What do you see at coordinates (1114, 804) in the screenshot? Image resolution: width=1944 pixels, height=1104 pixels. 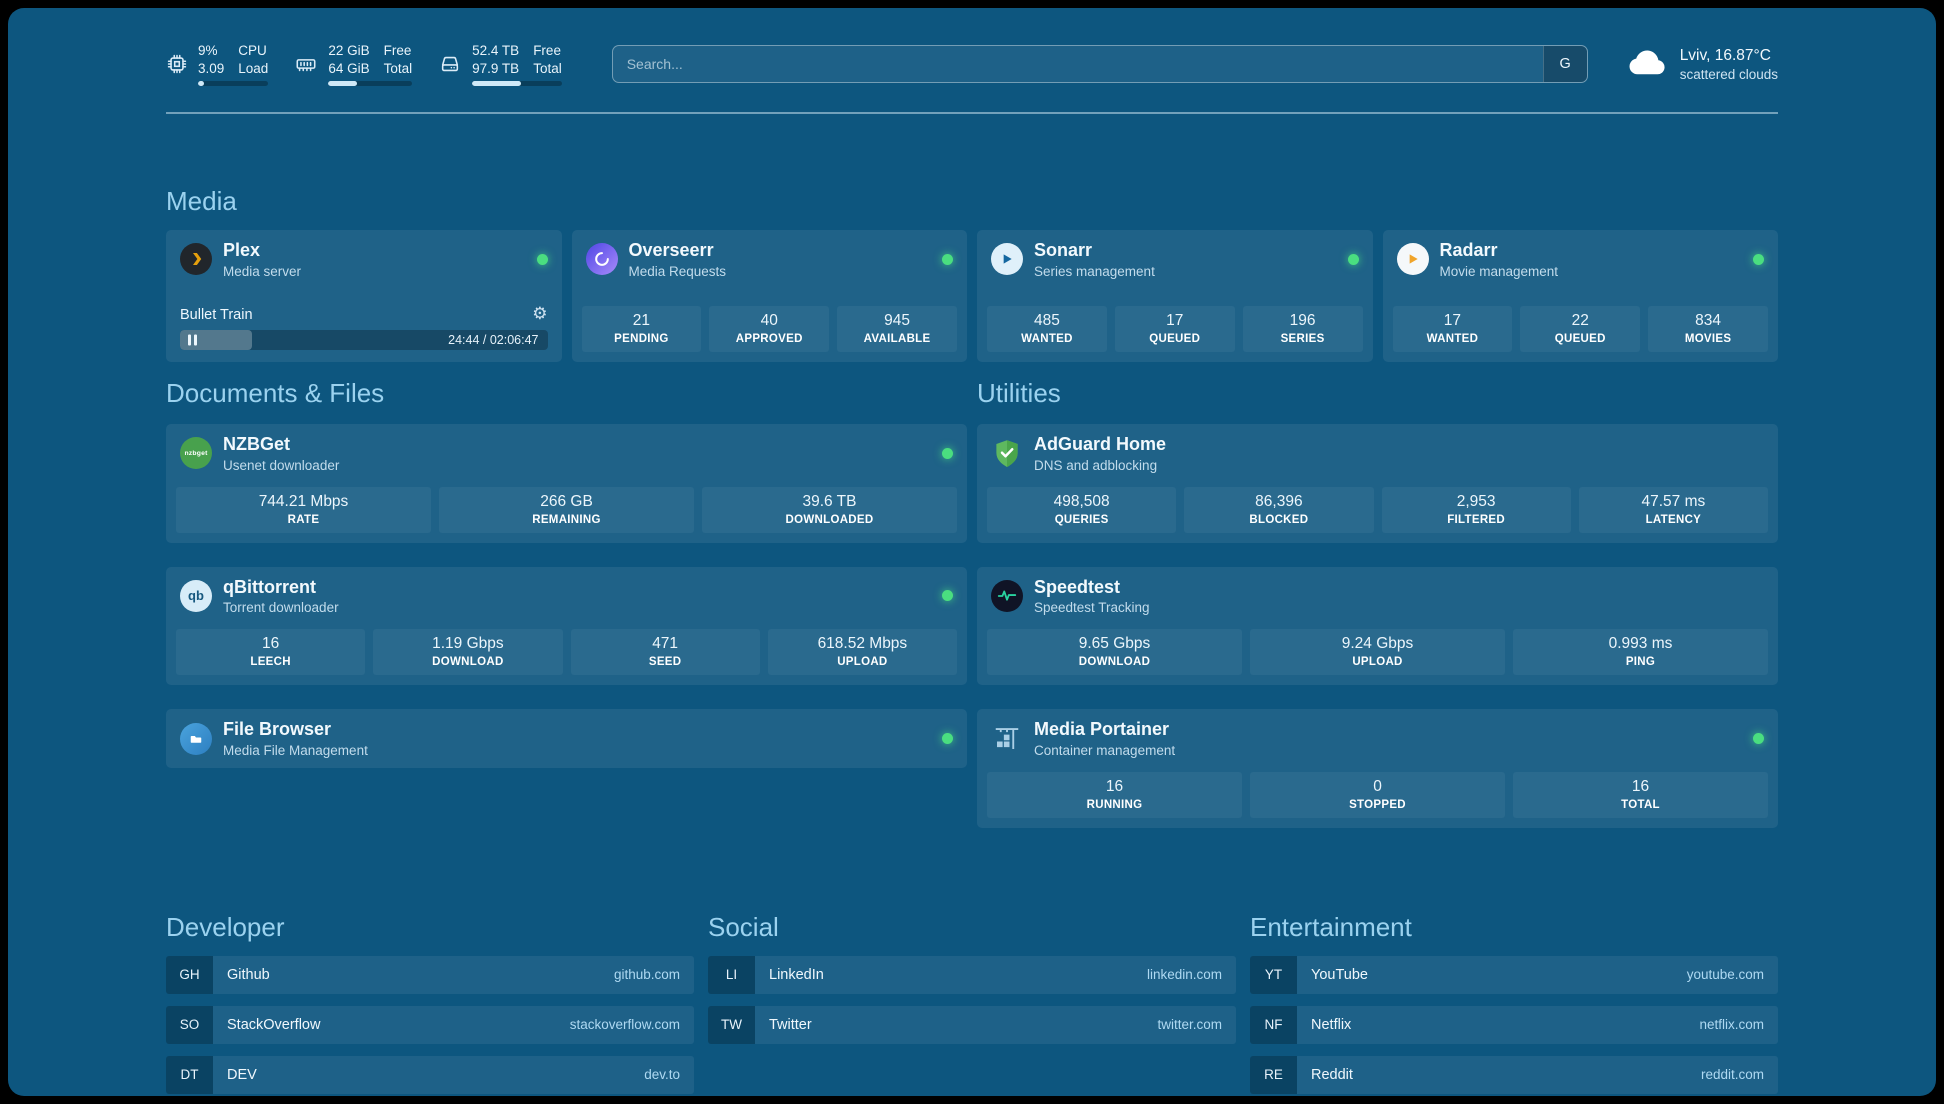 I see `stat-label: RUNNING` at bounding box center [1114, 804].